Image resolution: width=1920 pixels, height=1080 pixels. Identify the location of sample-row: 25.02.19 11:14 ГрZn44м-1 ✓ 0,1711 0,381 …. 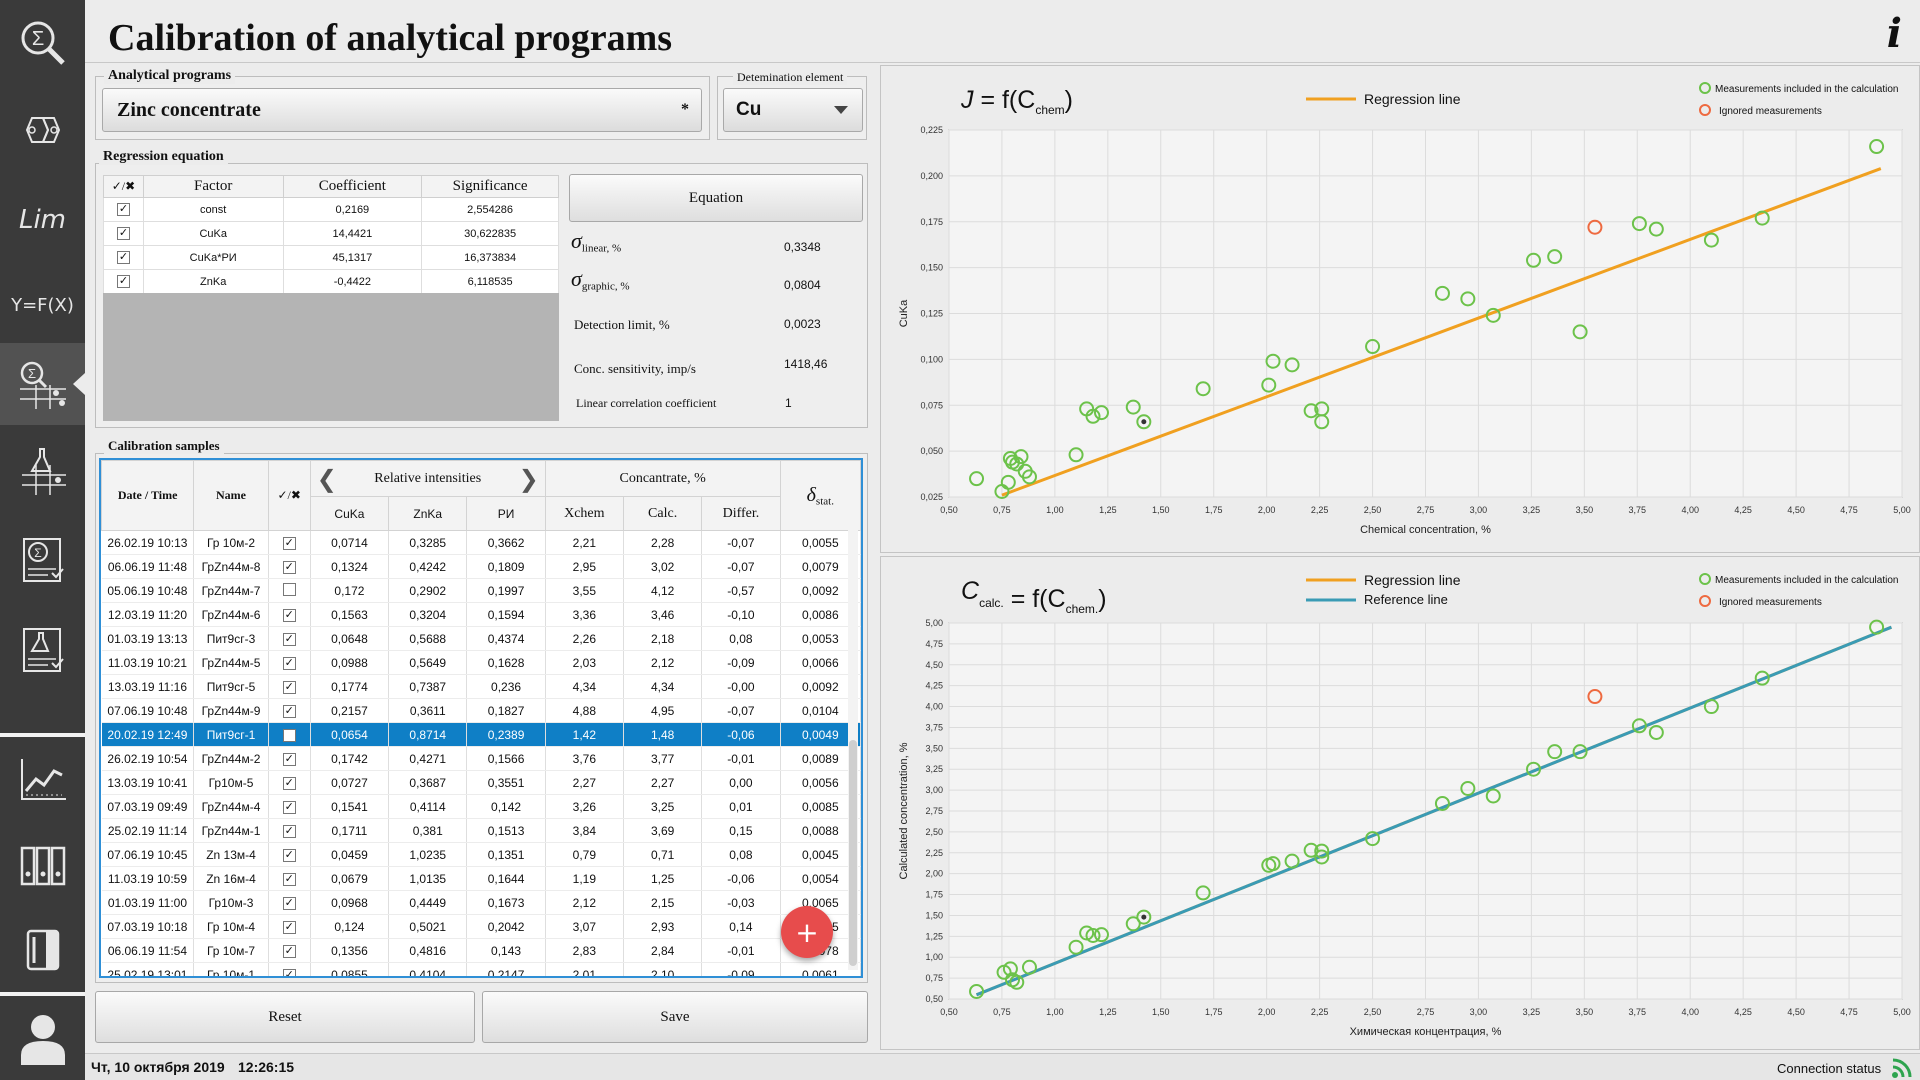
(481, 830).